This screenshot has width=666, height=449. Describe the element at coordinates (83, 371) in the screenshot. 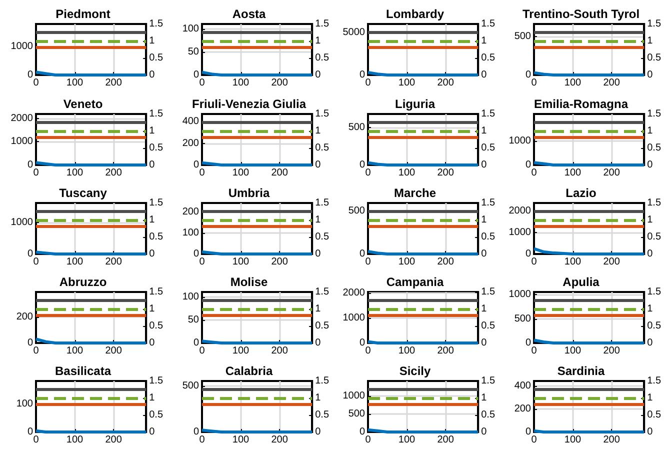

I see `chart-title: Basilicata` at that location.